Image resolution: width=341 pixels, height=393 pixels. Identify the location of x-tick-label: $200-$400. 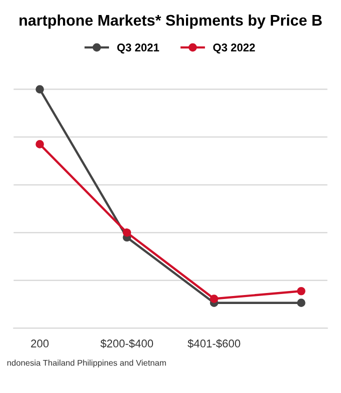
(127, 343).